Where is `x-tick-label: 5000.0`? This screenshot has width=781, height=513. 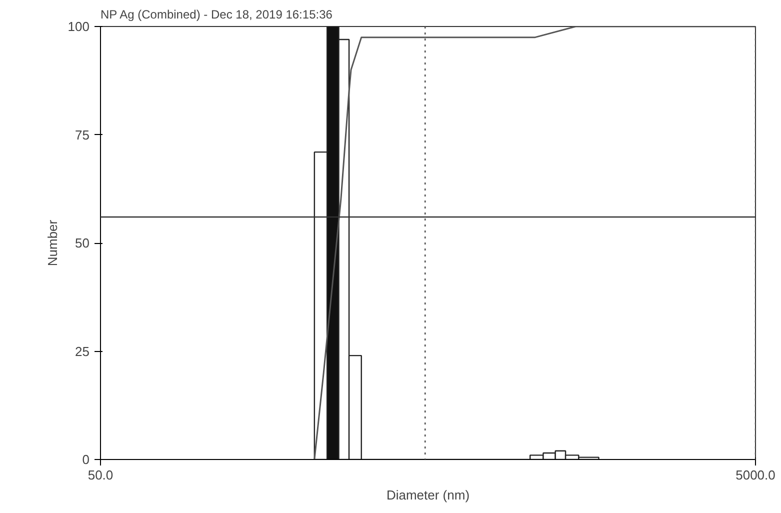 x-tick-label: 5000.0 is located at coordinates (756, 475).